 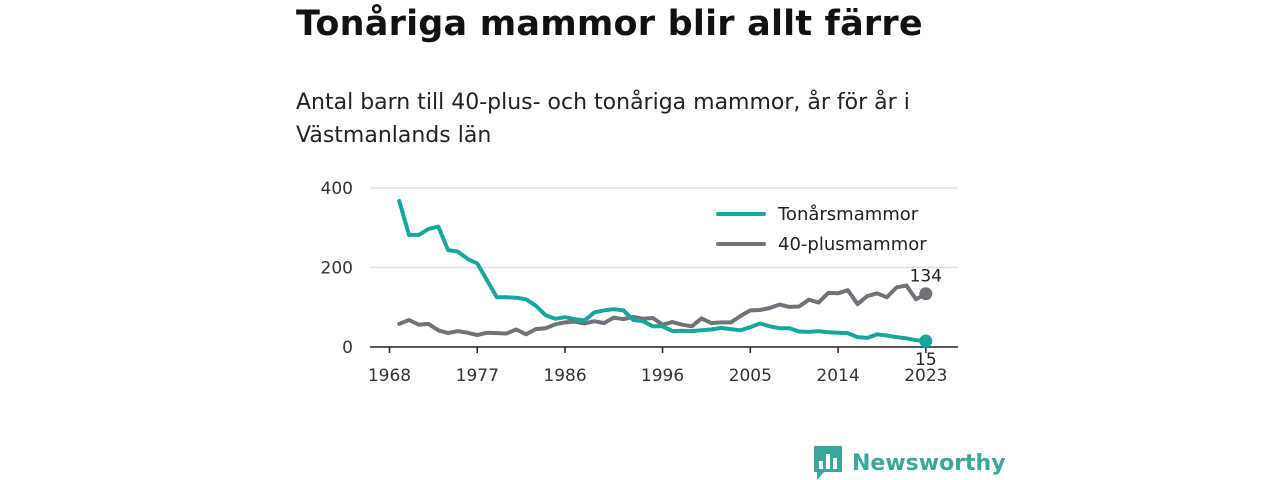 I want to click on x-tick-label: 2014, so click(x=837, y=376).